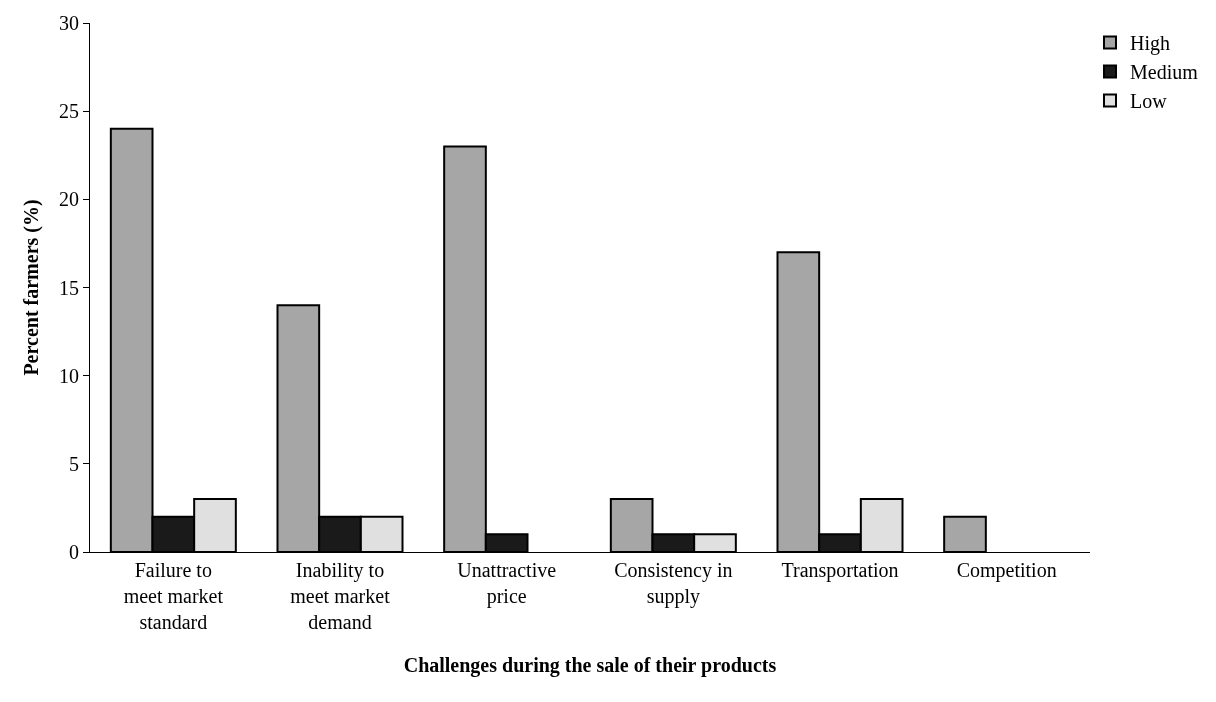 This screenshot has width=1216, height=702. What do you see at coordinates (507, 583) in the screenshot?
I see `x-tick-label: Unattractive price` at bounding box center [507, 583].